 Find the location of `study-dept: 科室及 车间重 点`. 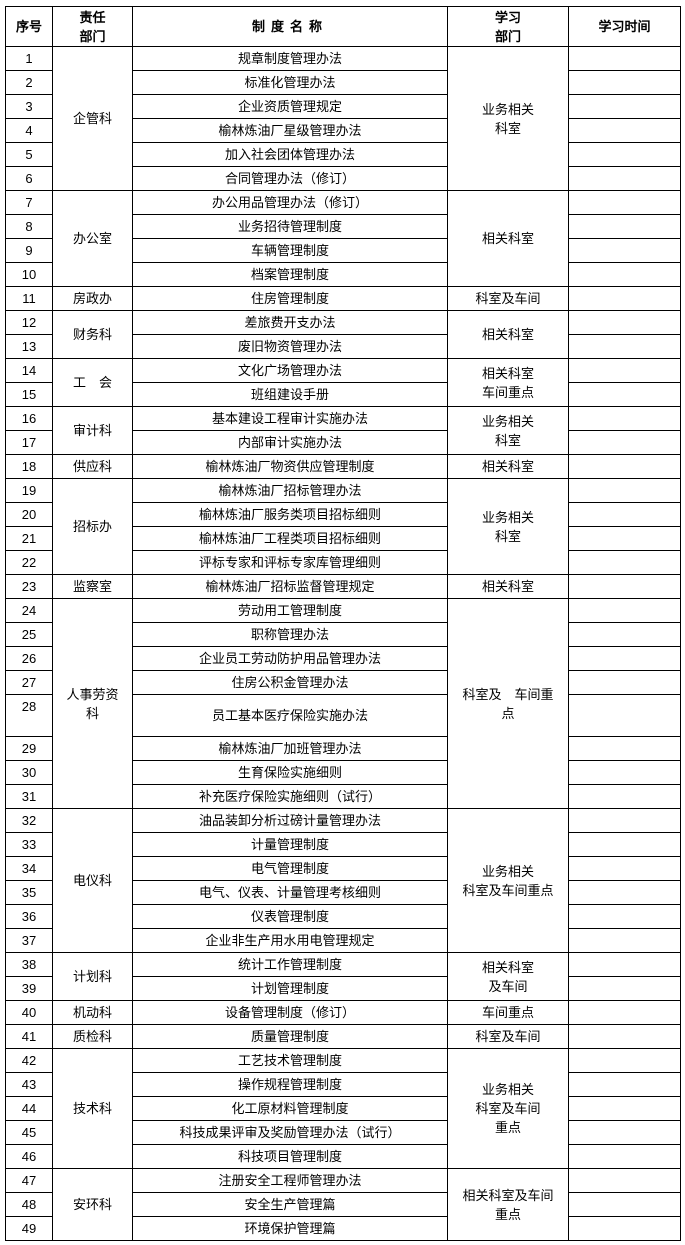

study-dept: 科室及 车间重 点 is located at coordinates (508, 703).